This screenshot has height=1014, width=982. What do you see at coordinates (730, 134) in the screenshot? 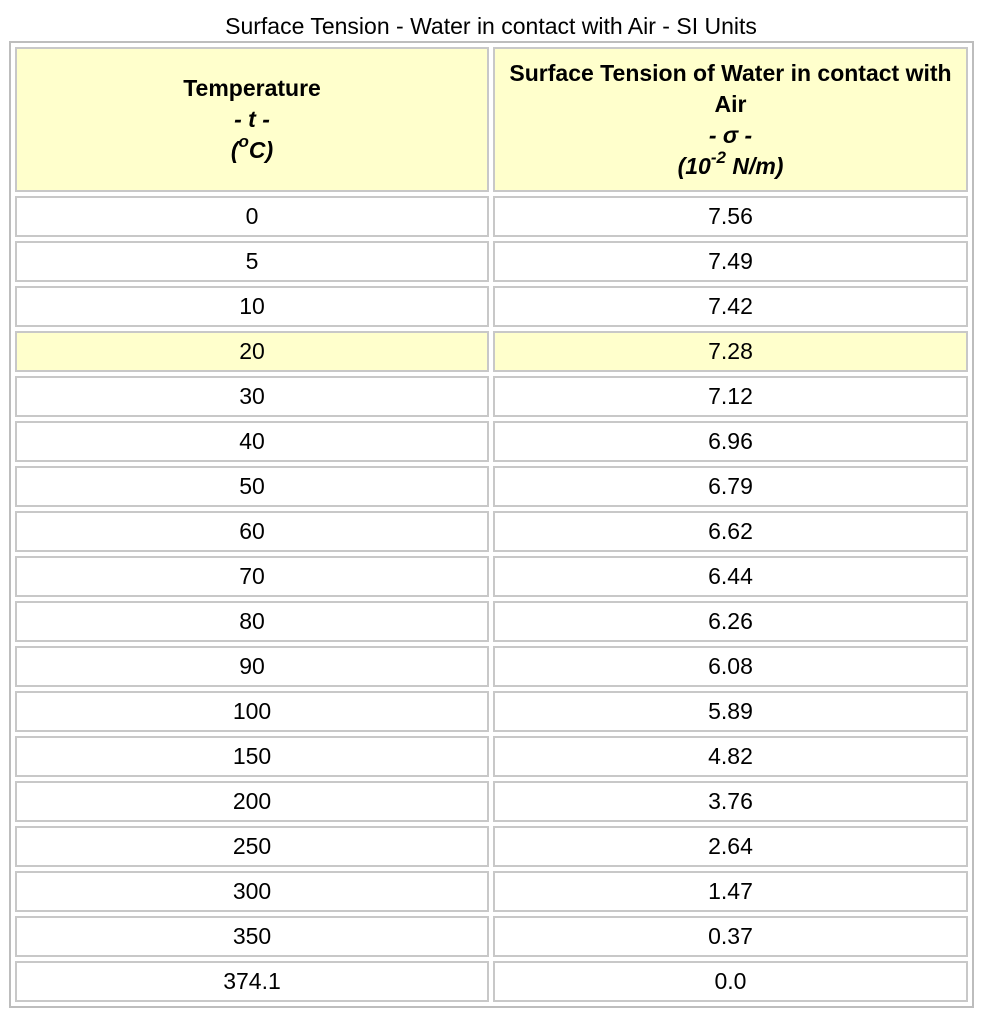
I see `surface-tension-header-symbol: - σ -` at bounding box center [730, 134].